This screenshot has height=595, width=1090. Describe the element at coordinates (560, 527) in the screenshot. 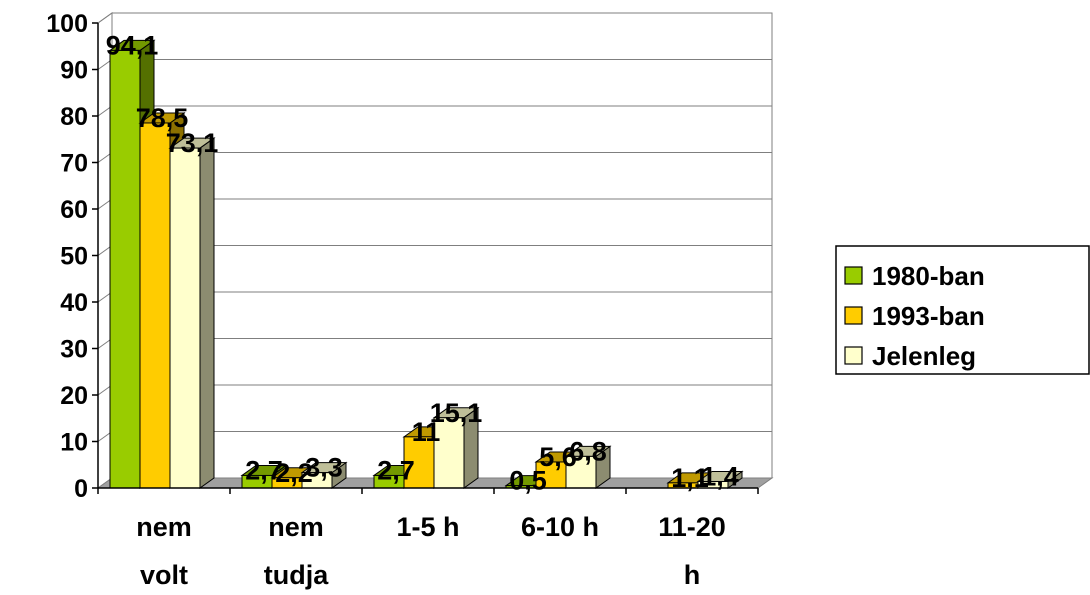

I see `x-category-label: 6-10 h` at that location.